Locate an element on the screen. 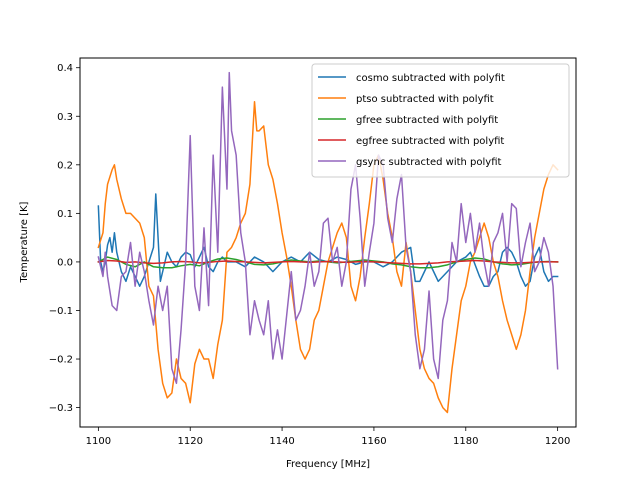 Image resolution: width=640 pixels, height=480 pixels. legend-entry: gfree subtracted with polyfit is located at coordinates (427, 120).